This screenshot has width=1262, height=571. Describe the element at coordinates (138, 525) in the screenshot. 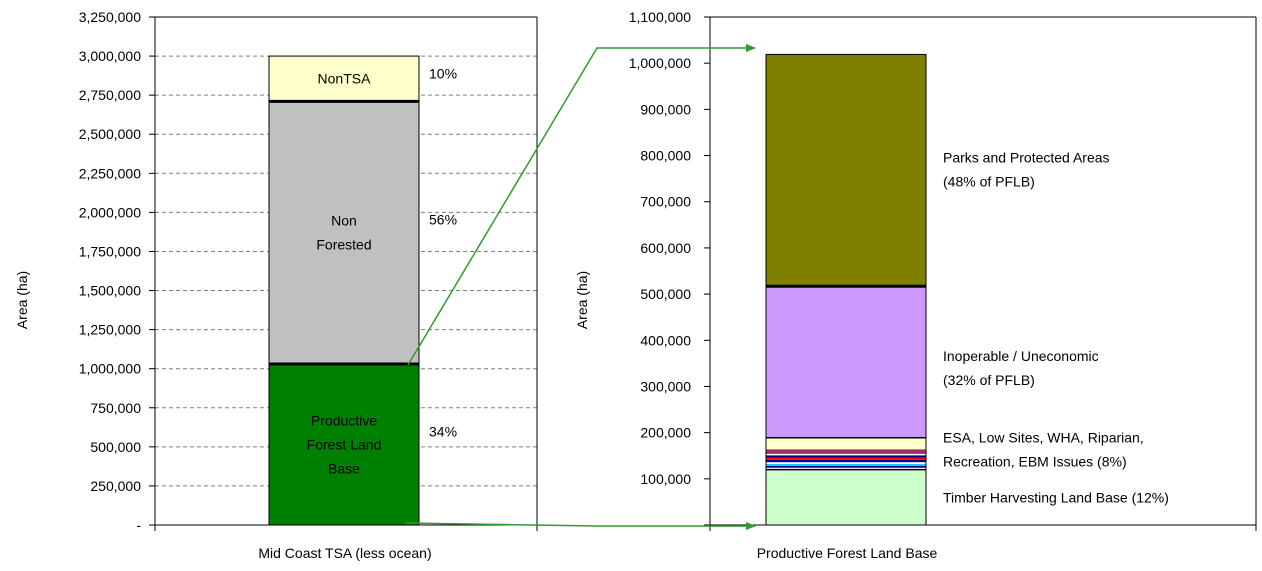

I see `left-y-tick-label: -` at that location.